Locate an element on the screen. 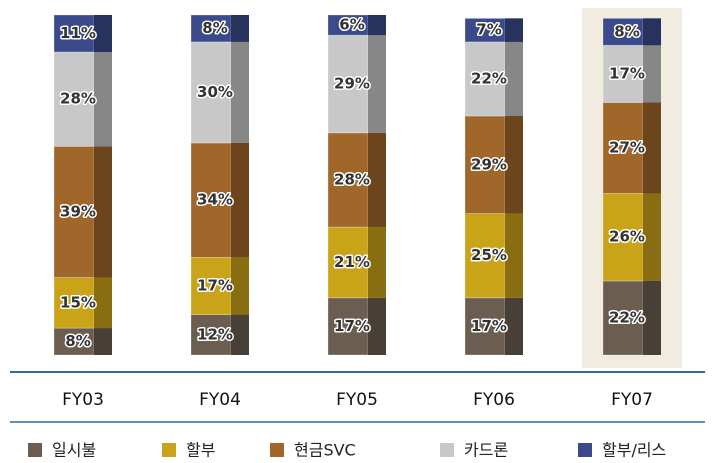 The width and height of the screenshot is (715, 463). x-tick-label: FY05 is located at coordinates (357, 400).